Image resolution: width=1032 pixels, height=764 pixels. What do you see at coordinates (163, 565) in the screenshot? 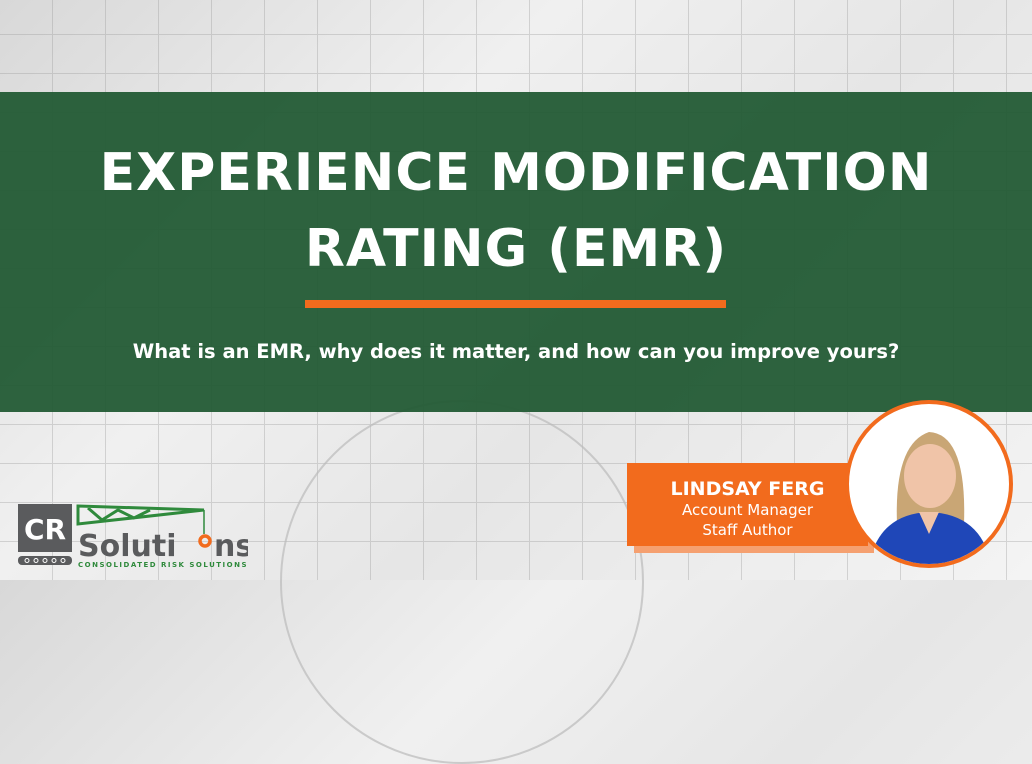
I see `svg-text: CONSOLIDATED RISK SOLUTIONS` at bounding box center [163, 565].